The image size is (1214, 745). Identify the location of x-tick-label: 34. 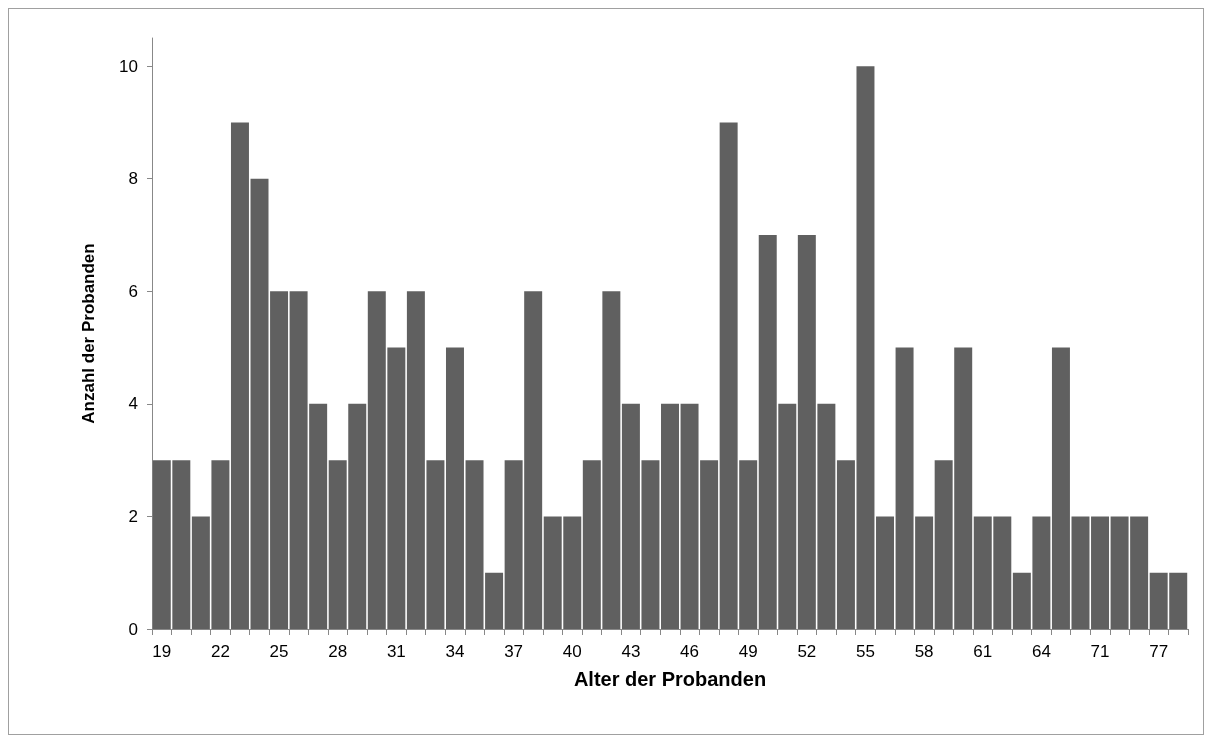
(455, 651).